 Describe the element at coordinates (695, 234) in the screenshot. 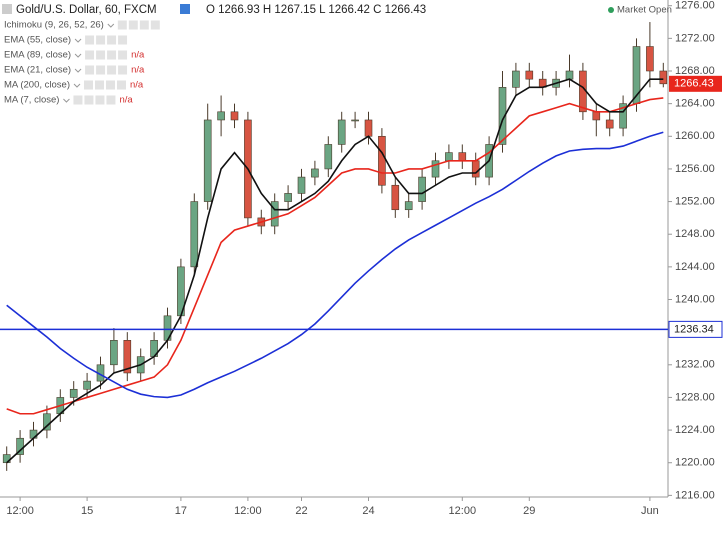

I see `y-tick-label: 1248.00` at that location.